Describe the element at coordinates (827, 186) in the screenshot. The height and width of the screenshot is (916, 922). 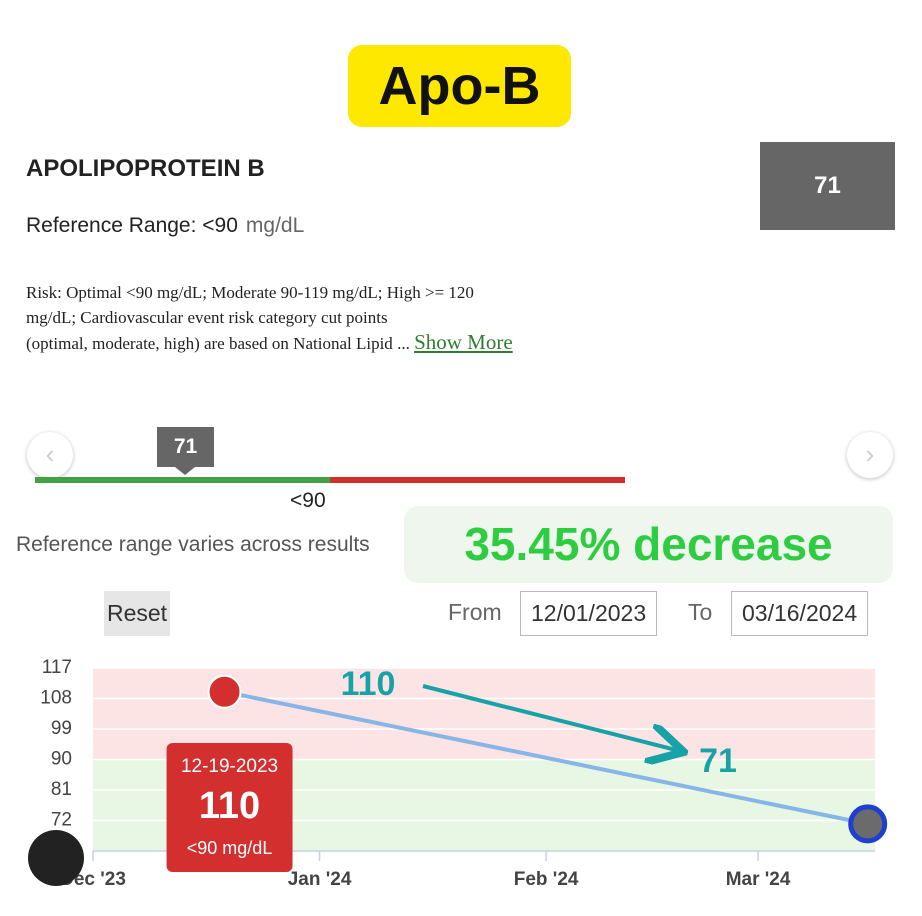
I see `result-box: 71` at that location.